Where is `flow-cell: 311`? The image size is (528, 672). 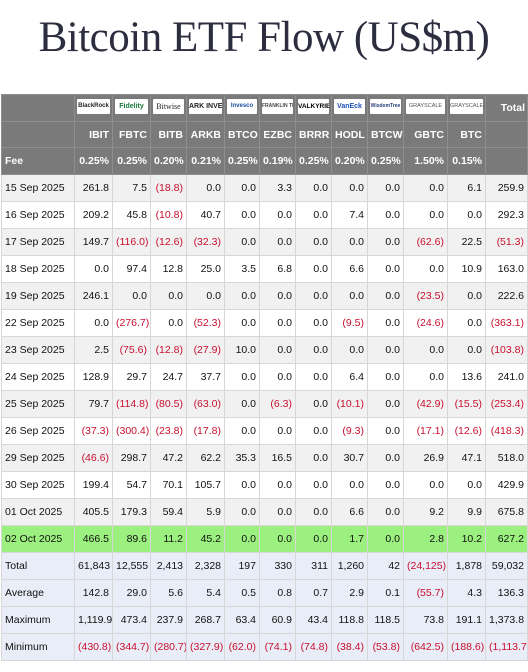 flow-cell: 311 is located at coordinates (313, 566).